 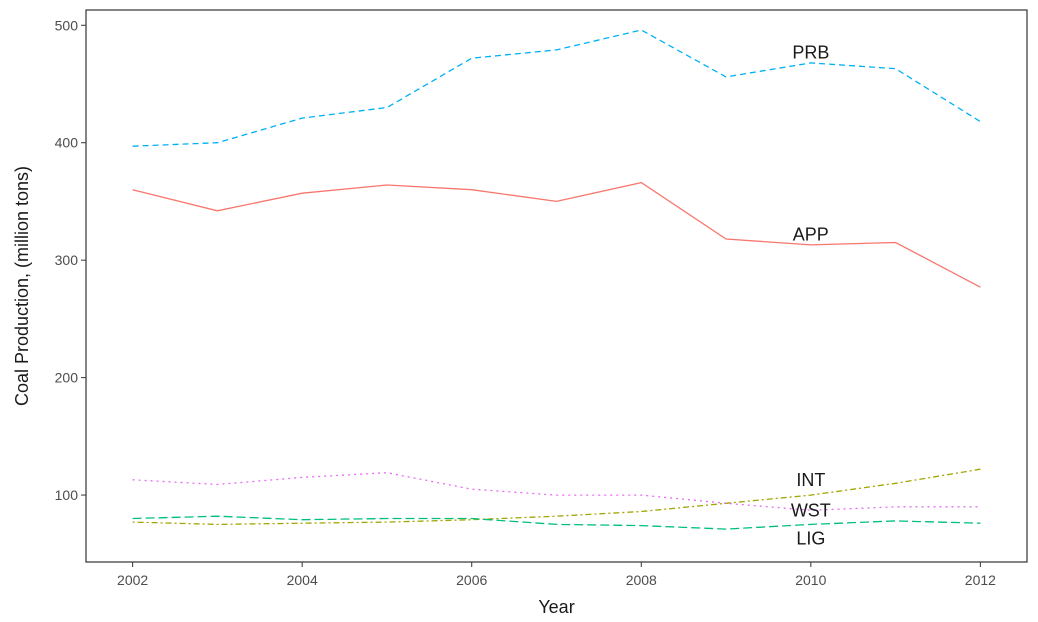 I want to click on y-tick-label: 400, so click(x=67, y=143).